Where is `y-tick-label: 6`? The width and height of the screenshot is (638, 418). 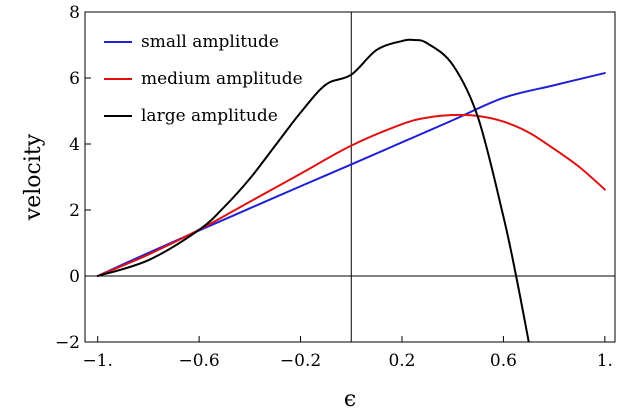
y-tick-label: 6 is located at coordinates (74, 79).